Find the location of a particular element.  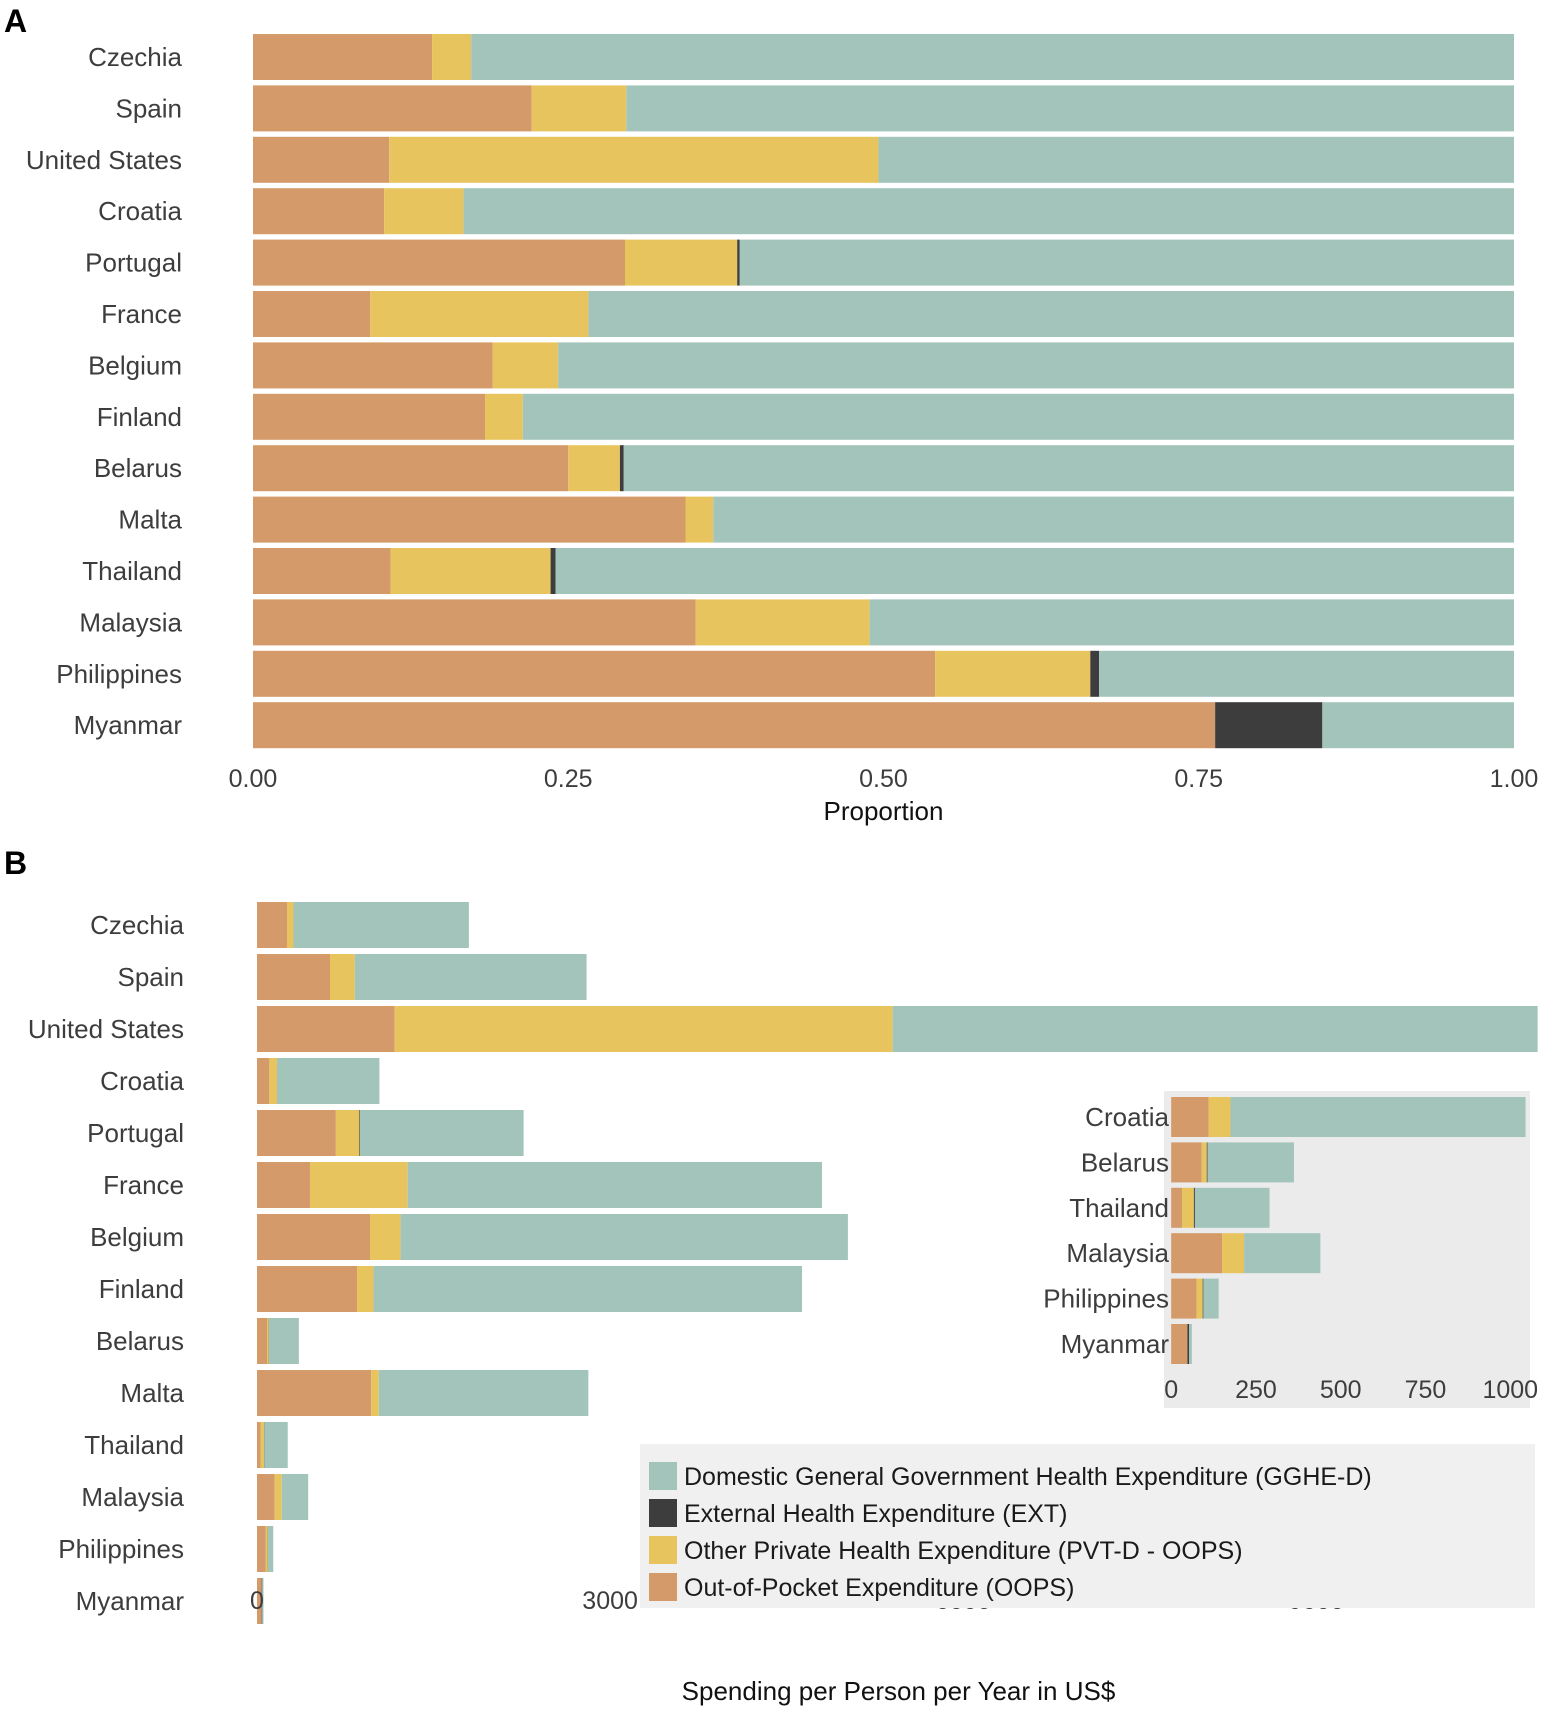

inset-category-label: Thailand is located at coordinates (1119, 1208).